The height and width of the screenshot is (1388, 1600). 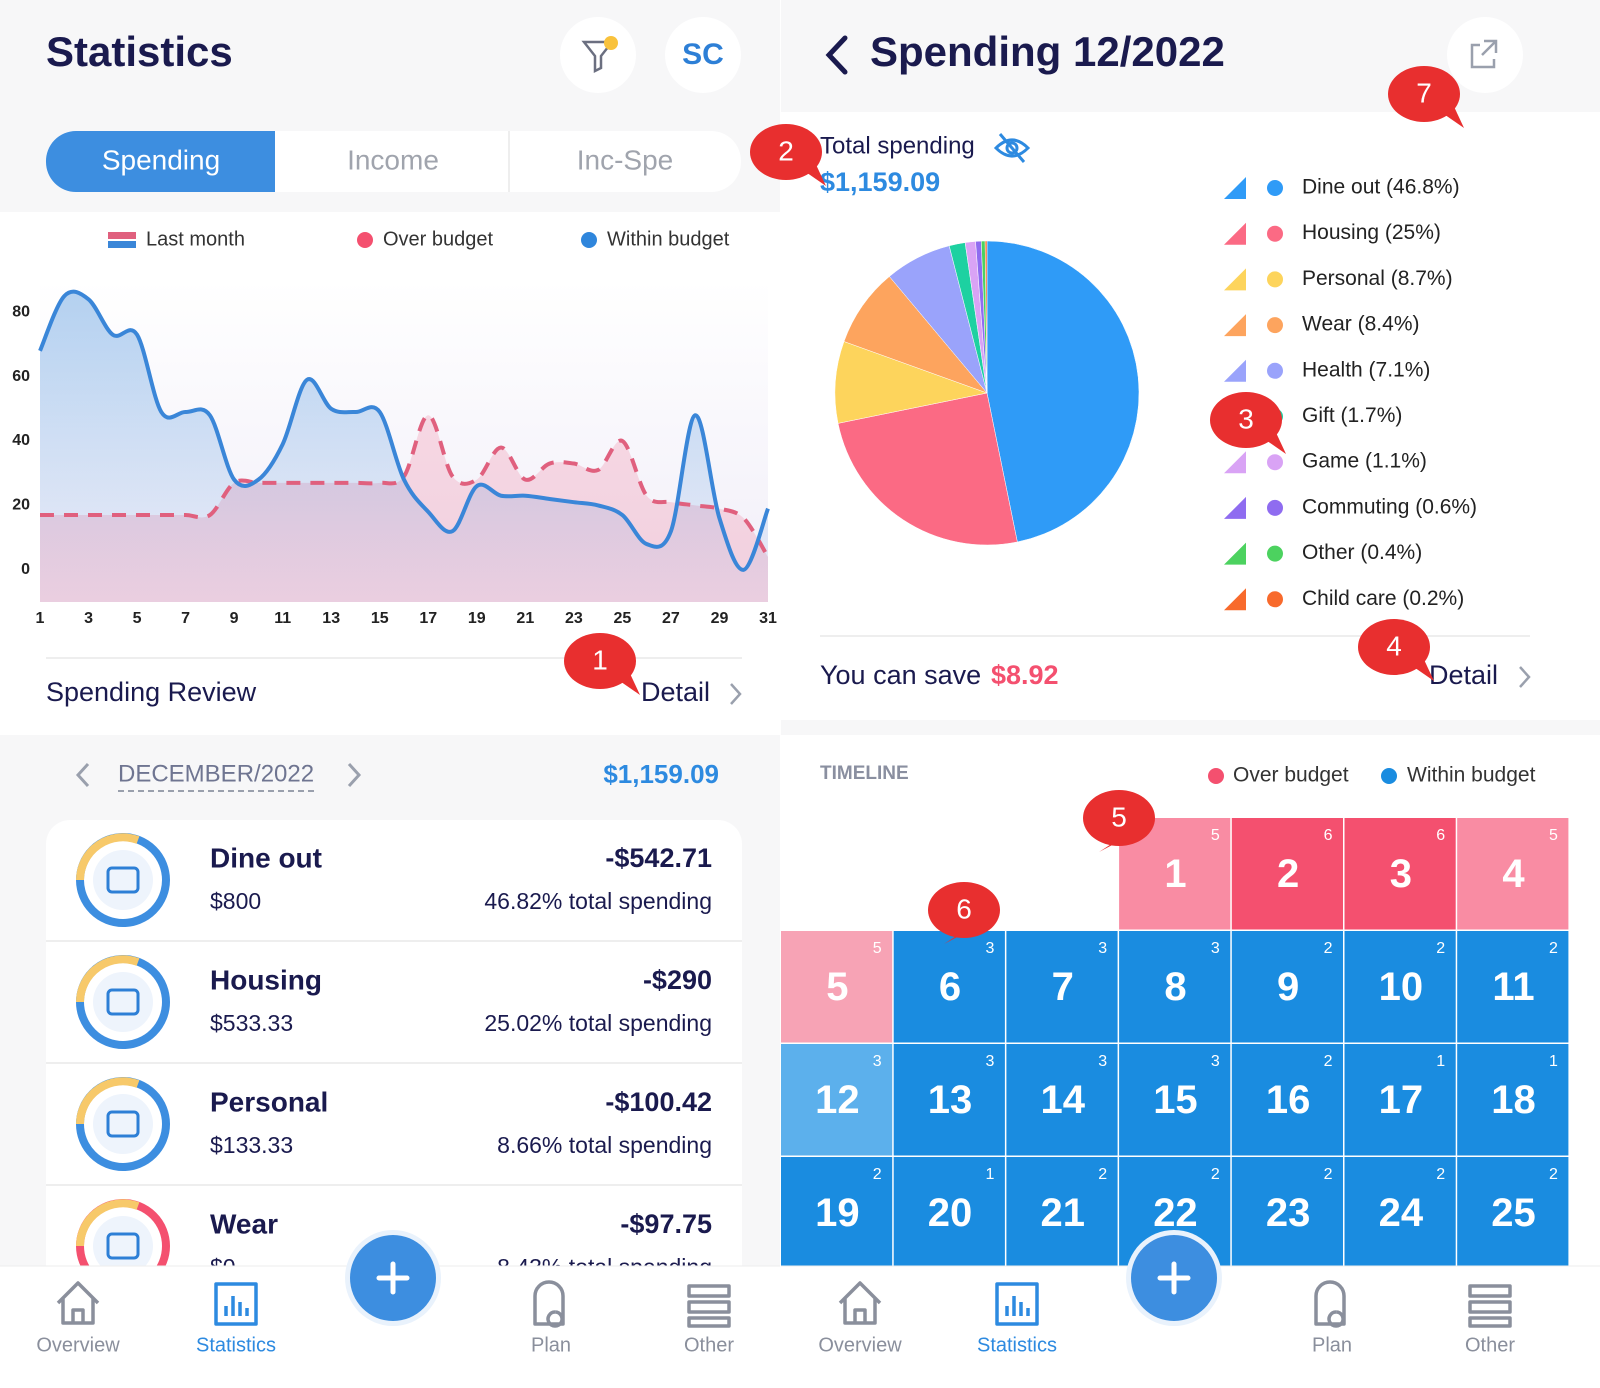 What do you see at coordinates (877, 1061) in the screenshot?
I see `day-count: 3` at bounding box center [877, 1061].